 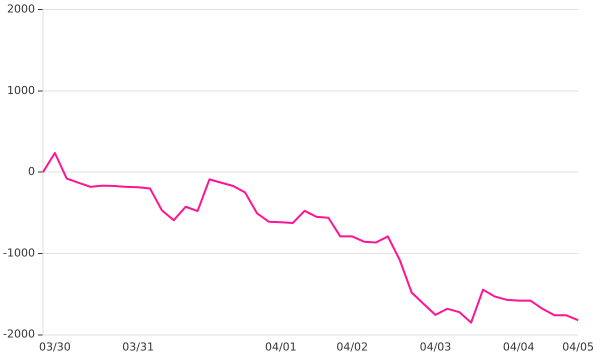 What do you see at coordinates (280, 347) in the screenshot?
I see `x-tick-label: 04/01` at bounding box center [280, 347].